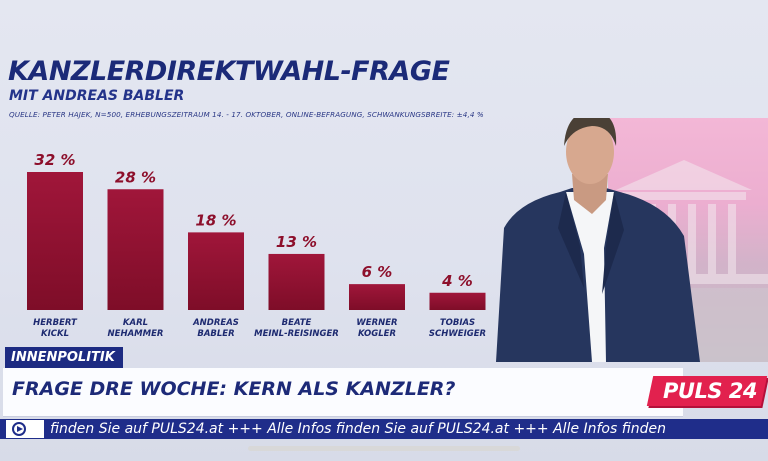  I want to click on category-label-1-0: KARL, so click(135, 323).